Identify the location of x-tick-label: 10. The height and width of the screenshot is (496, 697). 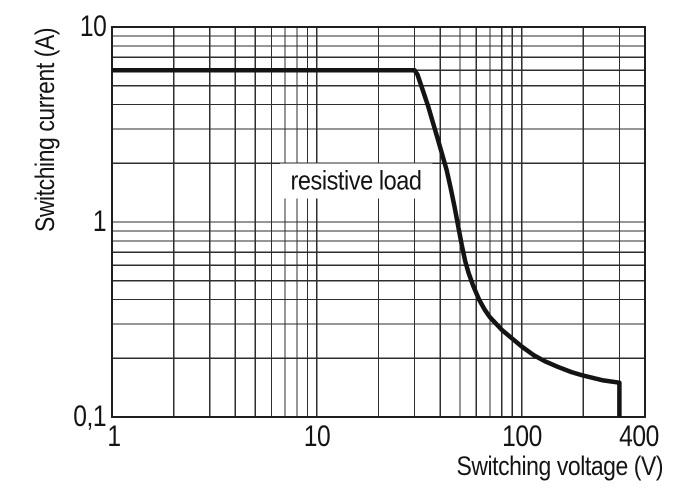
(317, 436).